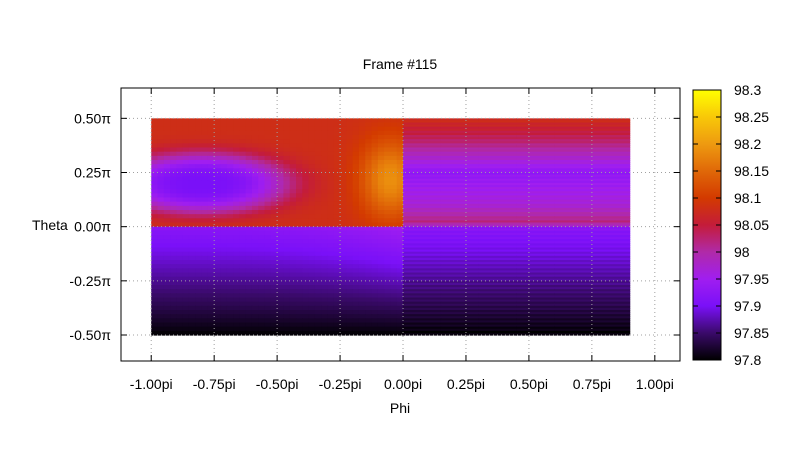 The width and height of the screenshot is (800, 450). I want to click on heatmap-cell-1948, so click(381, 287).